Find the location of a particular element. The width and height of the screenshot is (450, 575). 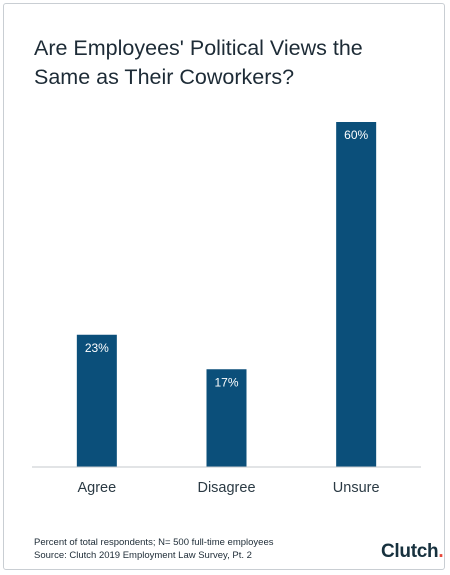

logo-text: Clutch is located at coordinates (410, 551).